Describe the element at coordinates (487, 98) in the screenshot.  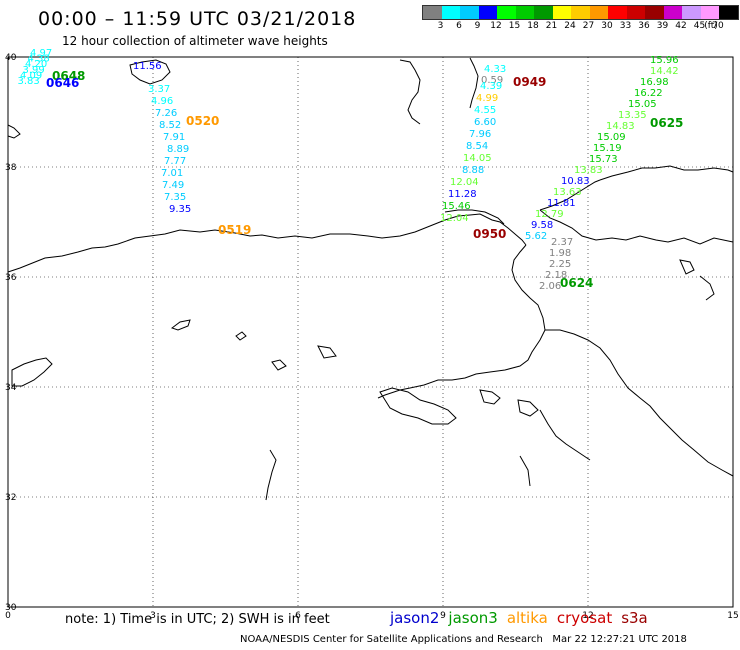
I see `wave-height-label: 4.99` at that location.